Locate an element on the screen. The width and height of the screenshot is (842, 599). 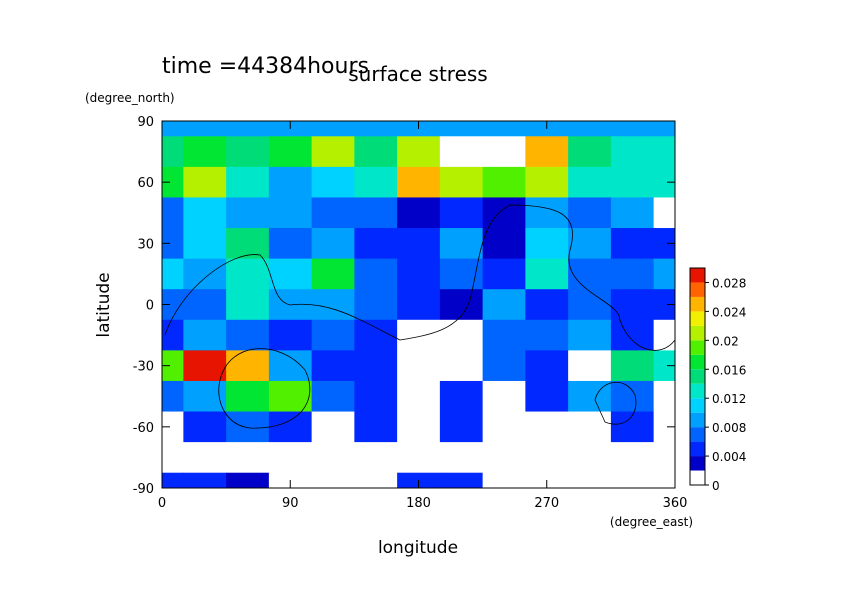
colorbar-tick-label: 0 is located at coordinates (716, 486).